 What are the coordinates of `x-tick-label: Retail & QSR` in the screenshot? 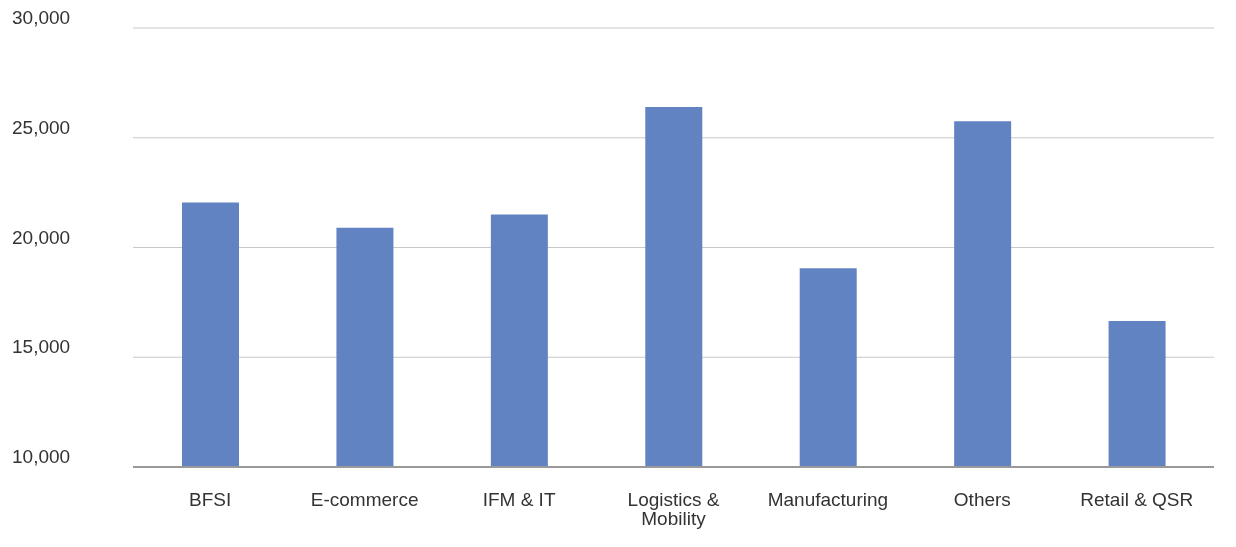 It's located at (1137, 500).